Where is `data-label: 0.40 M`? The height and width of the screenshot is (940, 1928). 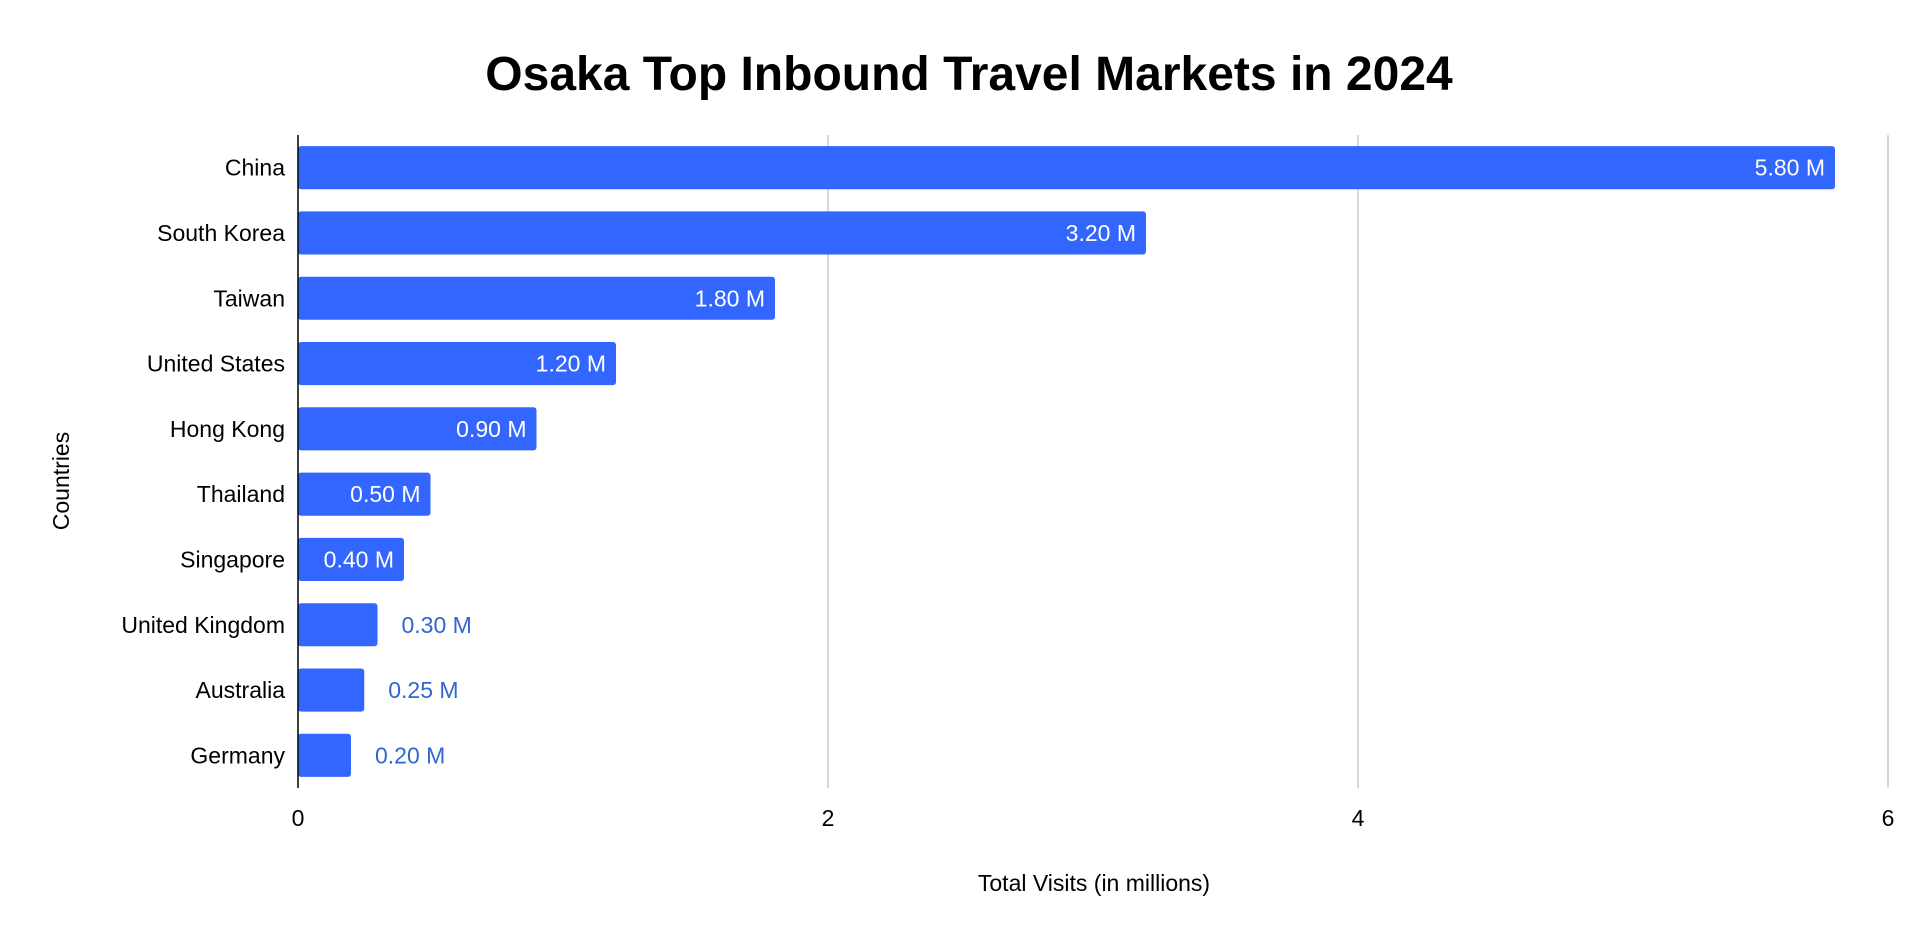 data-label: 0.40 M is located at coordinates (359, 559).